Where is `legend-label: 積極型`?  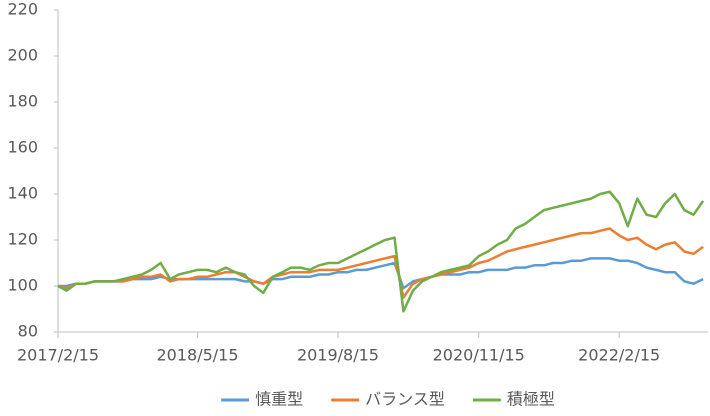 legend-label: 積極型 is located at coordinates (531, 399).